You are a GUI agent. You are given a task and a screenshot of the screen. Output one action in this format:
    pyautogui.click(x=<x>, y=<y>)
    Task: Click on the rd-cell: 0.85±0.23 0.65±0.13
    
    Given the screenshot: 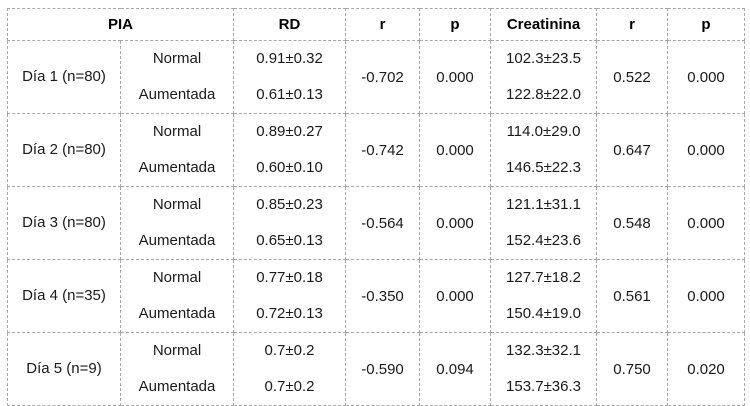 What is the action you would take?
    pyautogui.click(x=290, y=223)
    